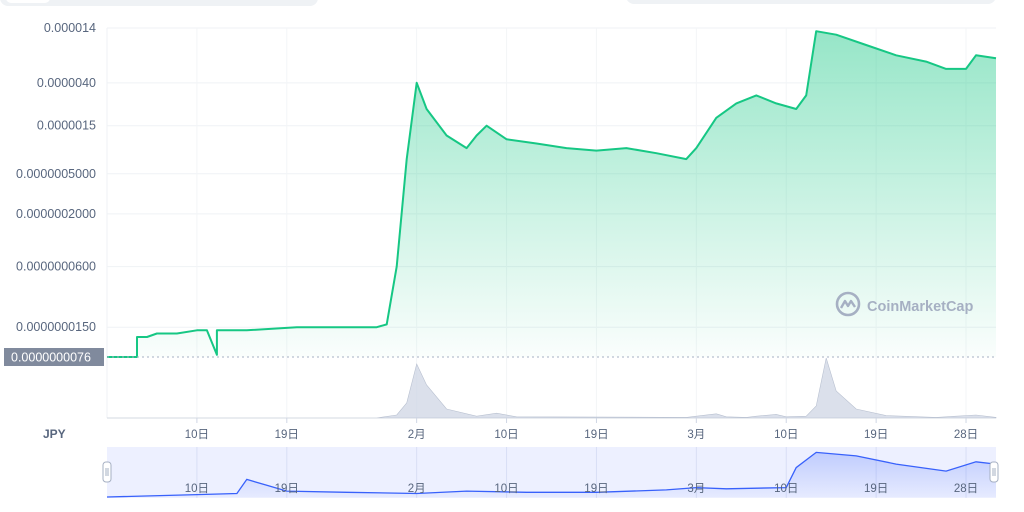 Image resolution: width=1024 pixels, height=512 pixels. I want to click on y-tick-label: 0.0000000600, so click(56, 267).